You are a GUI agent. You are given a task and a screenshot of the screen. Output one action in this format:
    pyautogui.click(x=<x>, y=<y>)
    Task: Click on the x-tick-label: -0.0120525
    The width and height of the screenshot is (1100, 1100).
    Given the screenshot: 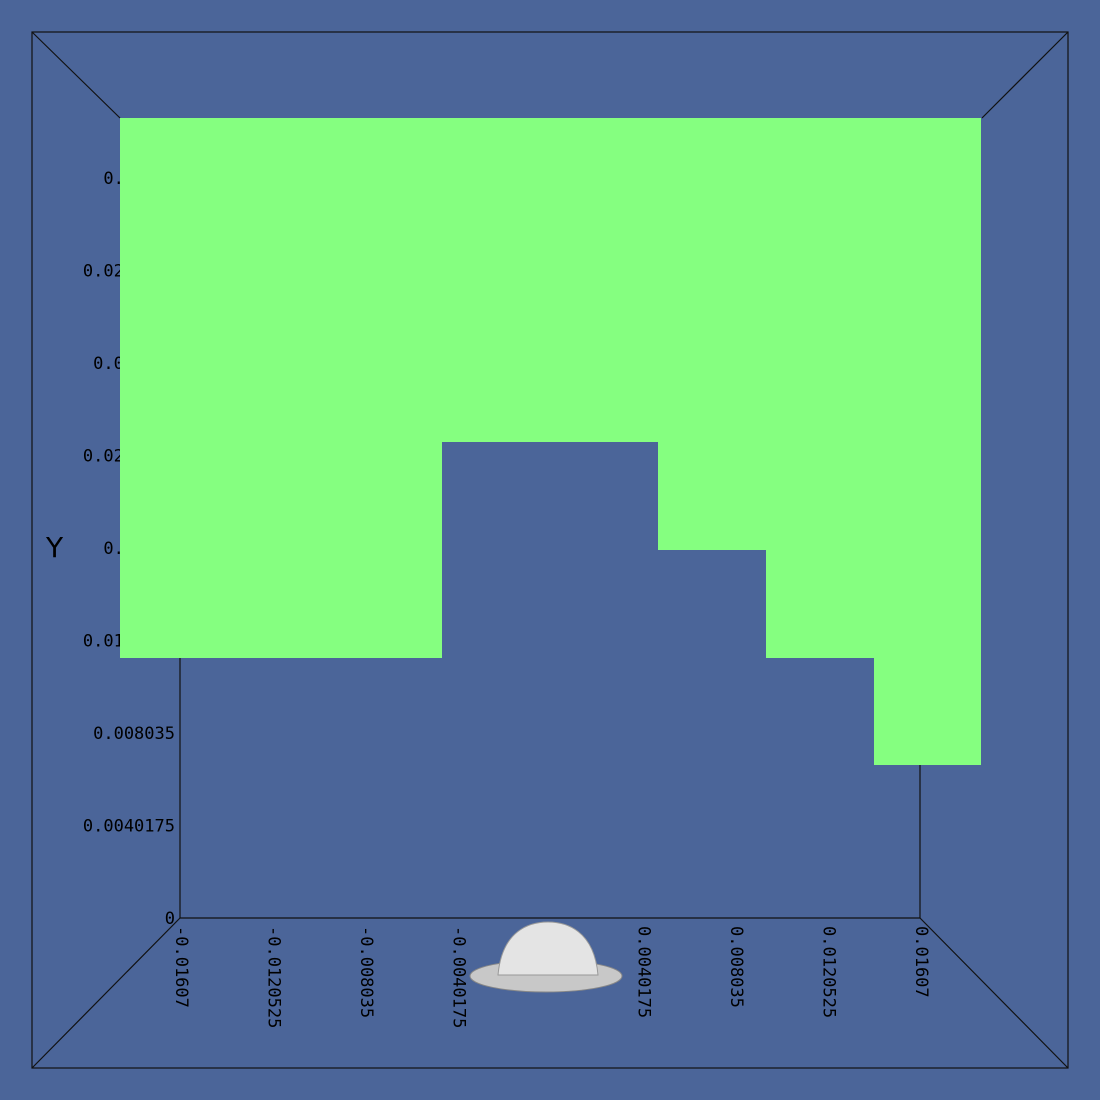 What is the action you would take?
    pyautogui.click(x=274, y=977)
    